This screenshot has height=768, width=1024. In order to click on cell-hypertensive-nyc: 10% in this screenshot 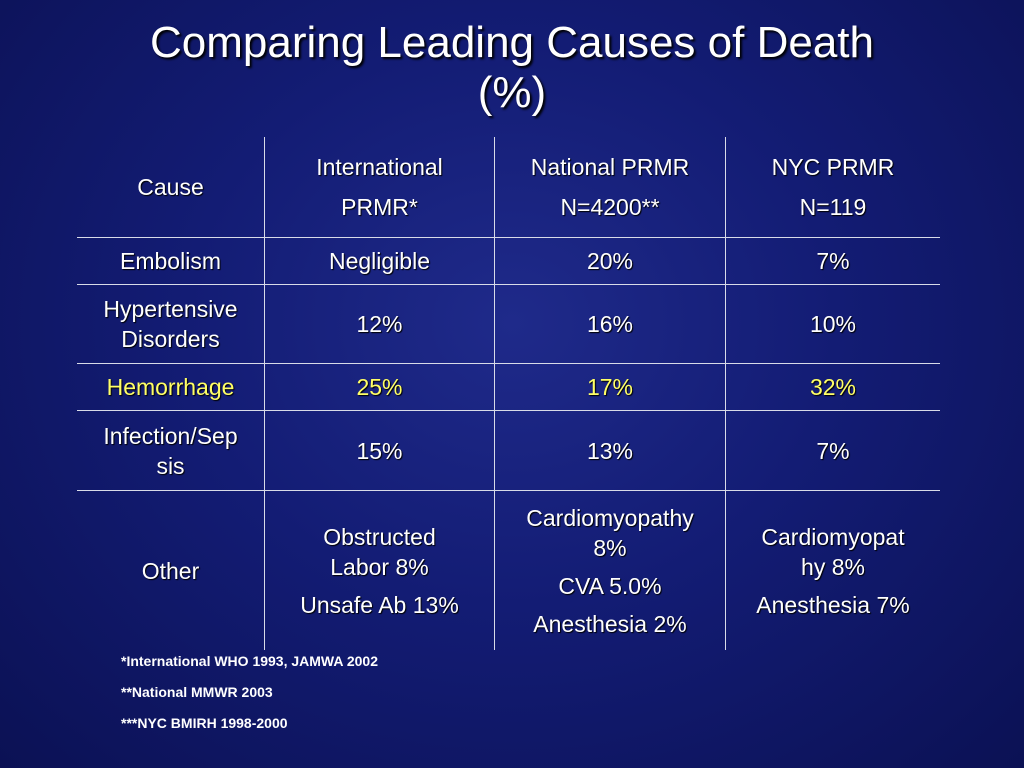, I will do `click(833, 324)`.